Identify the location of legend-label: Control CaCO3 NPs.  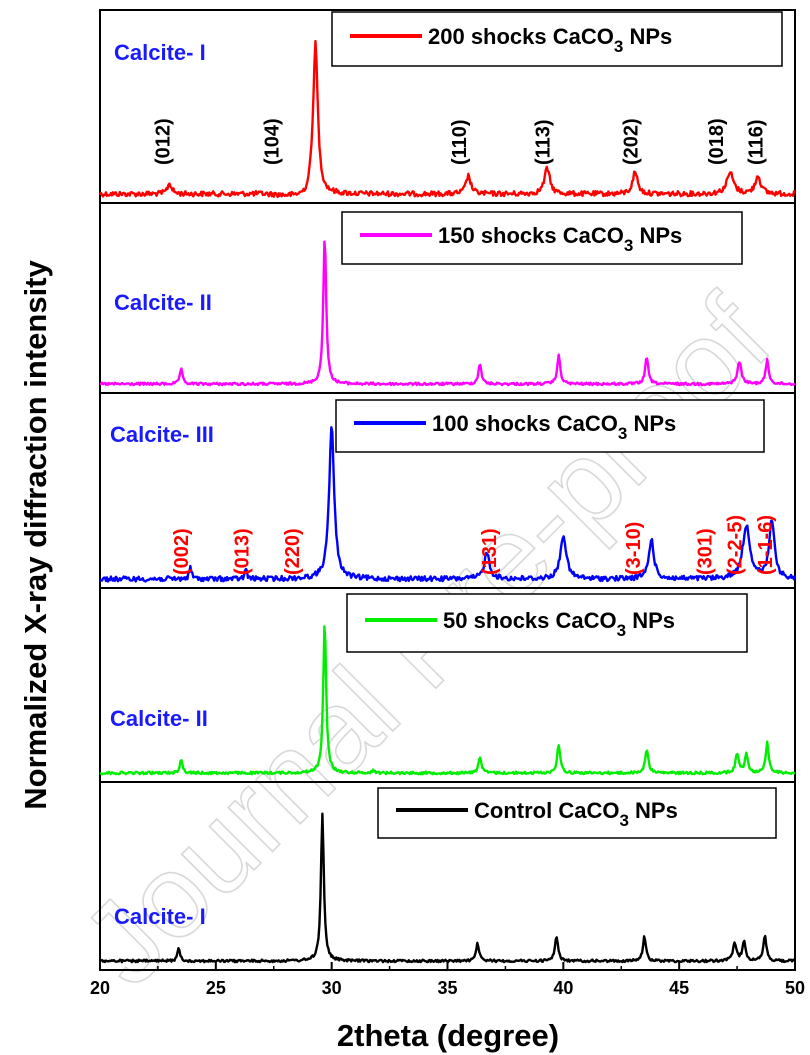
(576, 814).